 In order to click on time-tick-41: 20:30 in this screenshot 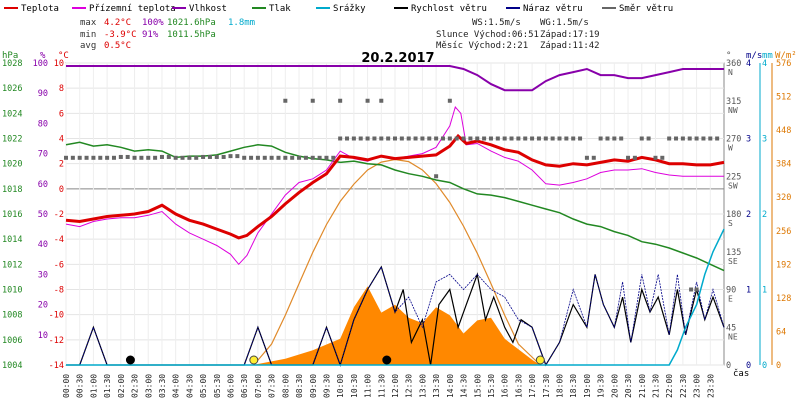, I will do `click(628, 386)`.